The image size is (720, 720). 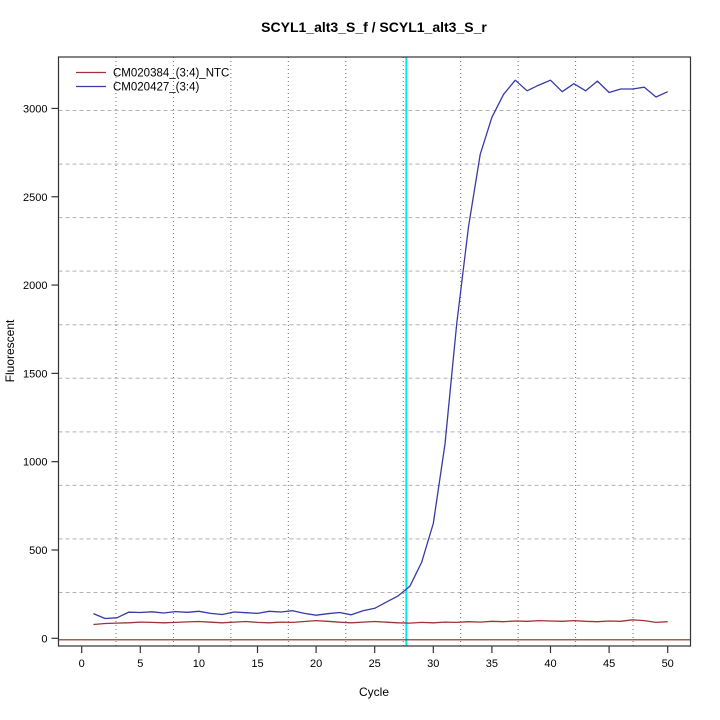 What do you see at coordinates (316, 664) in the screenshot?
I see `x-tick-label: 20` at bounding box center [316, 664].